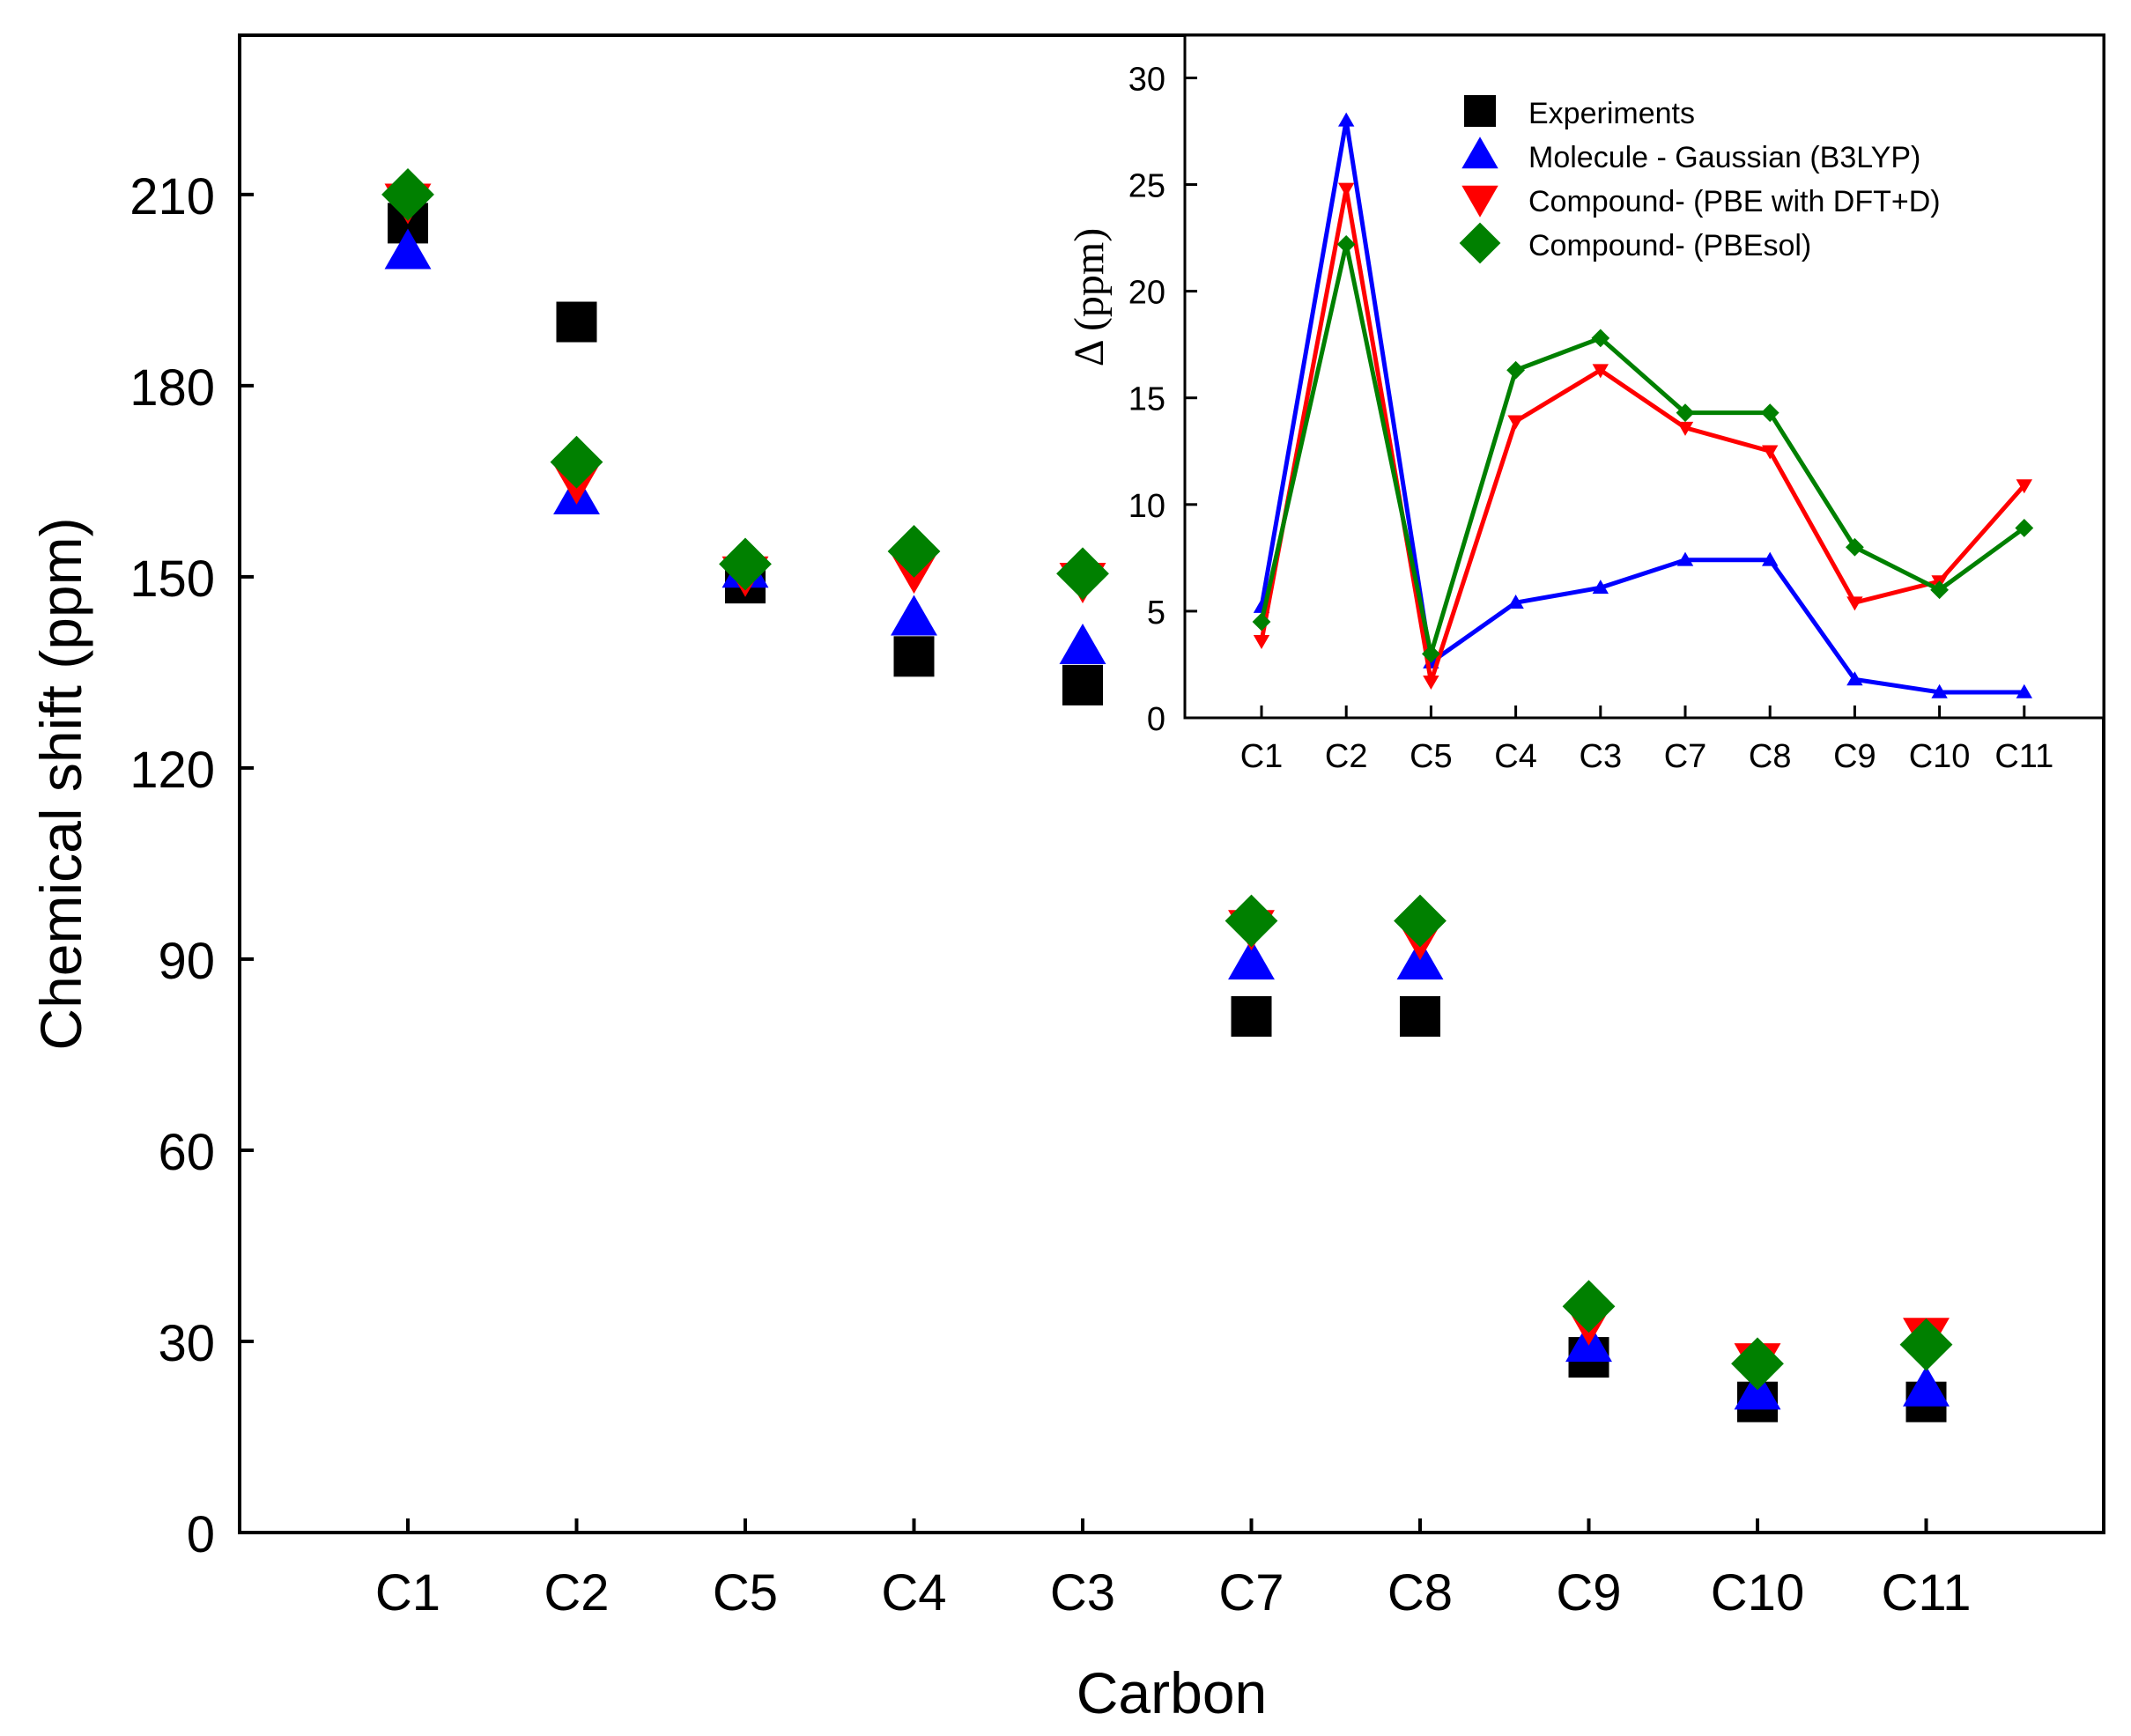 This screenshot has width=2131, height=1736. Describe the element at coordinates (1701, 201) in the screenshot. I see `legend-entry: Compound- (PBE with DFT+D)` at that location.